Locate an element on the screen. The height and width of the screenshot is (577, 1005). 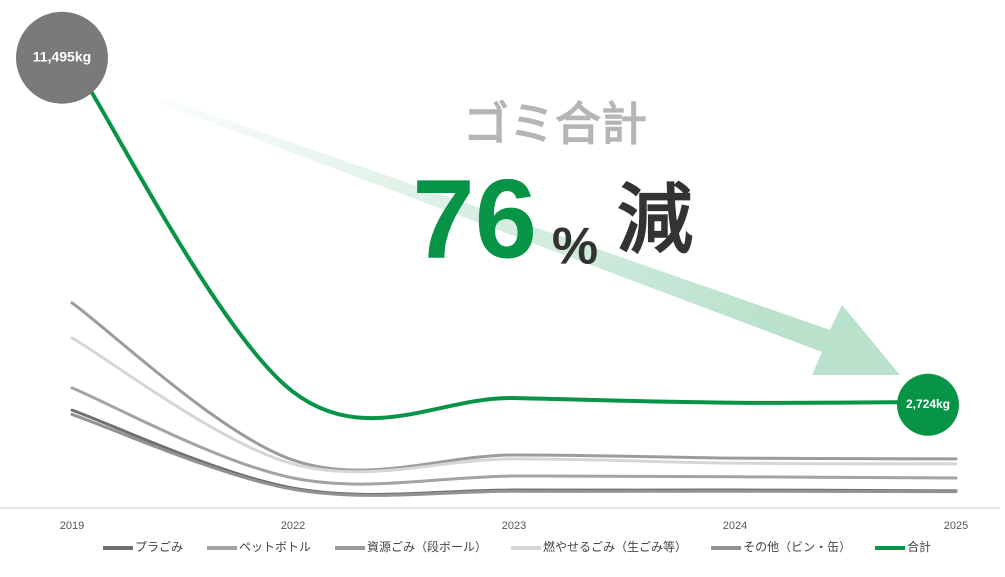
value-label: 11,495kg is located at coordinates (62, 56).